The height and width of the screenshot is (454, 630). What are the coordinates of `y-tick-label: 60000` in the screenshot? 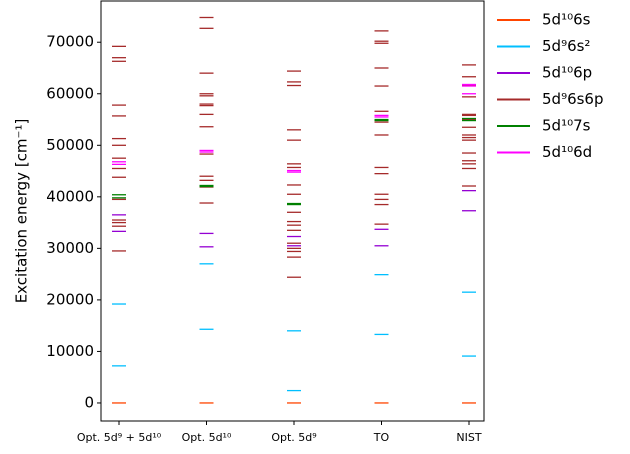 It's located at (70, 93).